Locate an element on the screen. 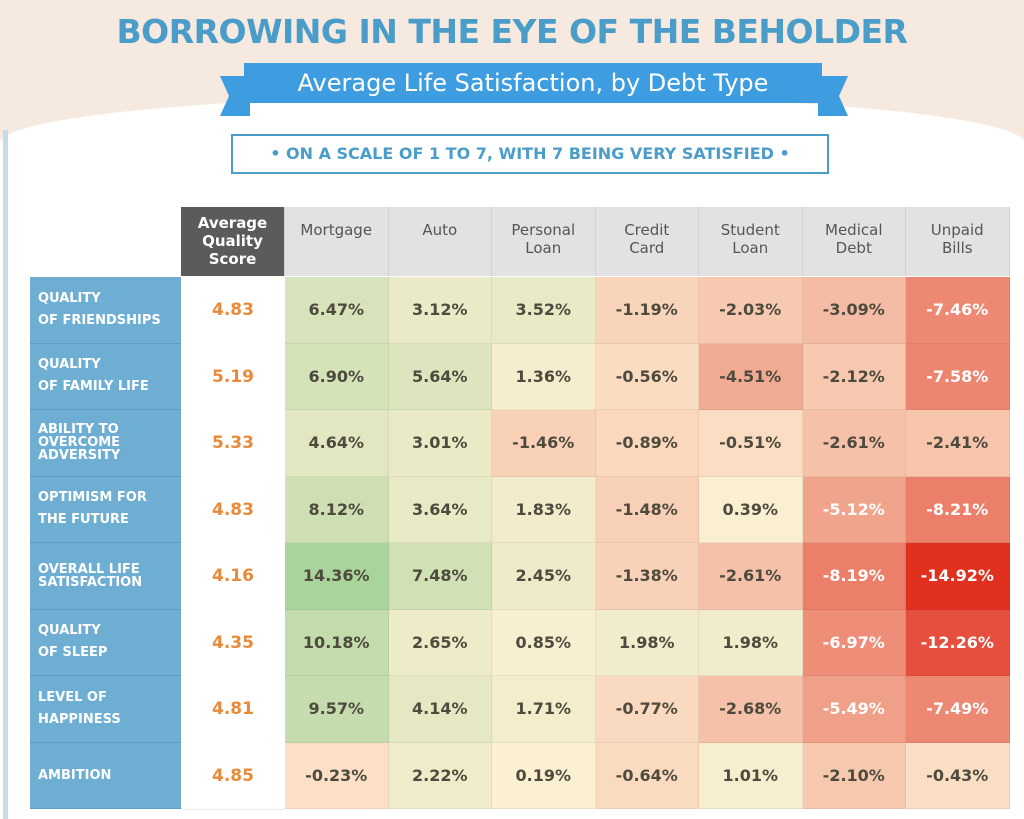 Image resolution: width=1024 pixels, height=819 pixels. heatmap-cell: -2.03% is located at coordinates (751, 310).